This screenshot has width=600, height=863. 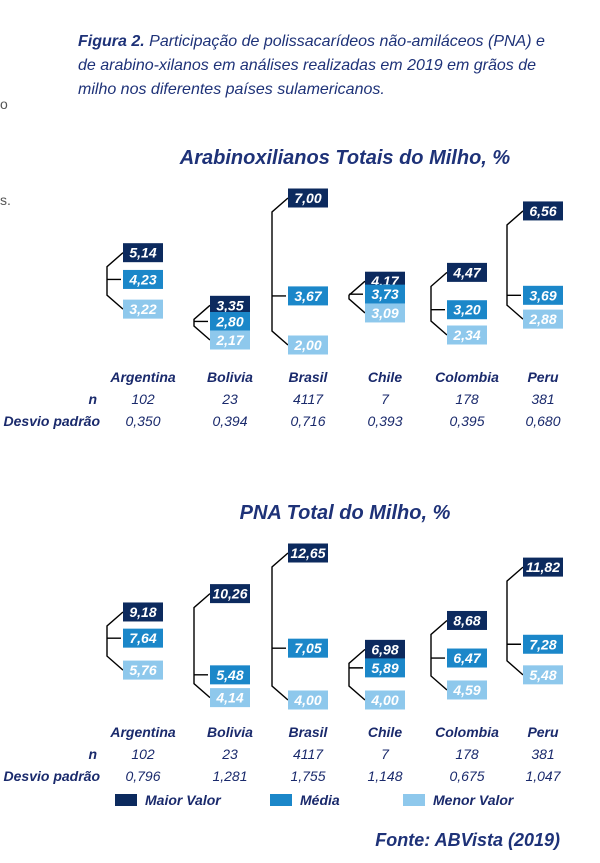 What do you see at coordinates (229, 594) in the screenshot?
I see `max-value-label: 10,26` at bounding box center [229, 594].